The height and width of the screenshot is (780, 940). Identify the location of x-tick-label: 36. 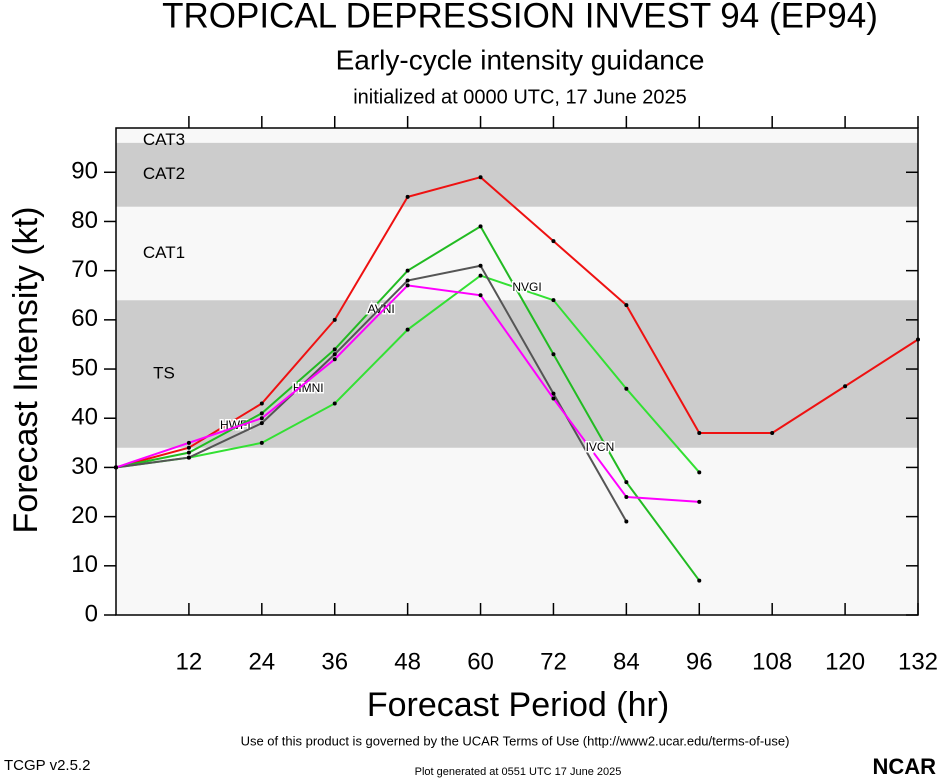
(334, 661).